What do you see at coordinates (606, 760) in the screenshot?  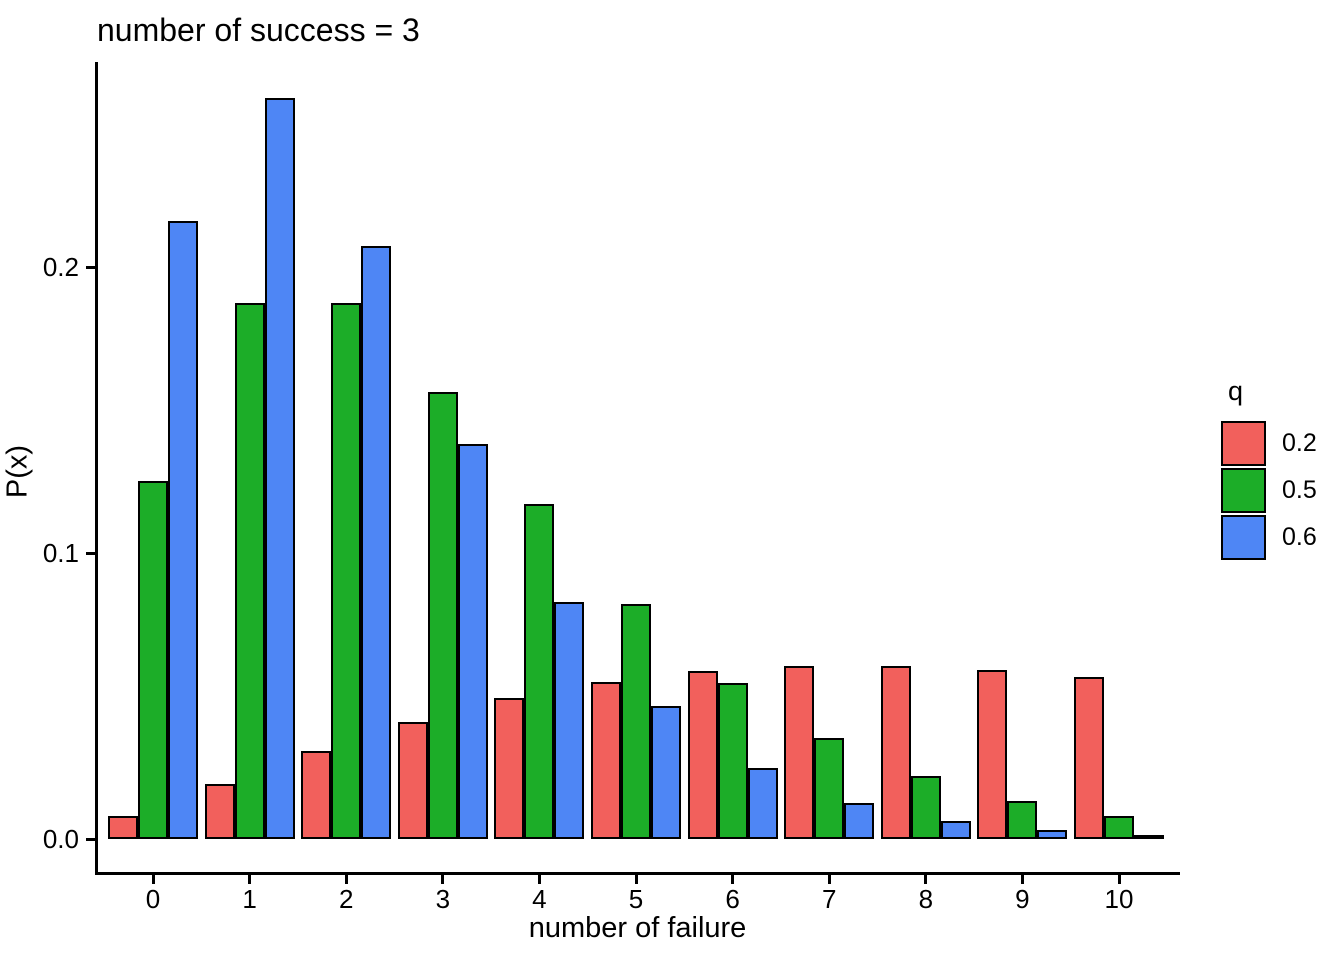 I see `bar-q0.2-x5` at bounding box center [606, 760].